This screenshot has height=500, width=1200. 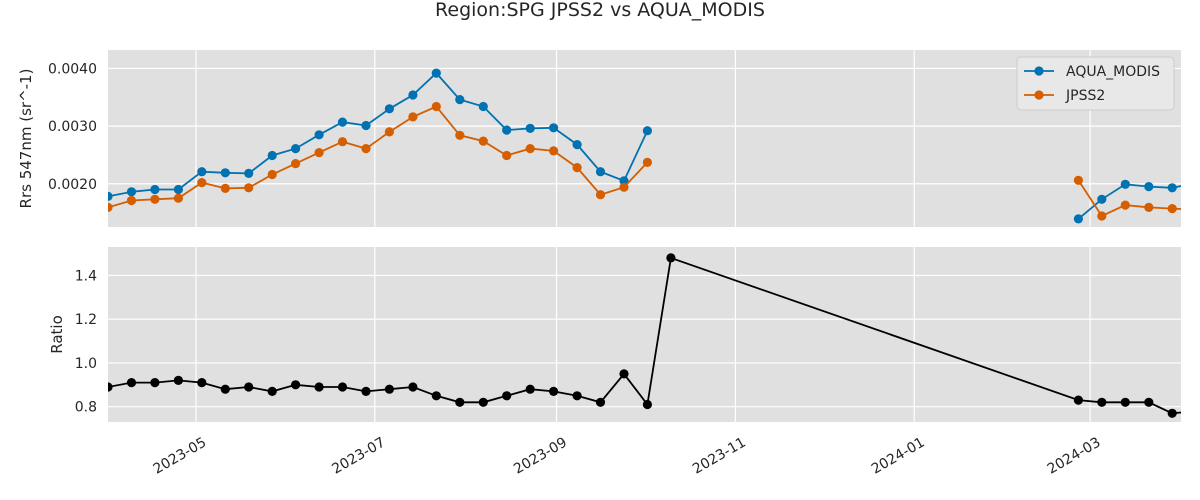 What do you see at coordinates (86, 276) in the screenshot?
I see `y-tick-label: 1.4` at bounding box center [86, 276].